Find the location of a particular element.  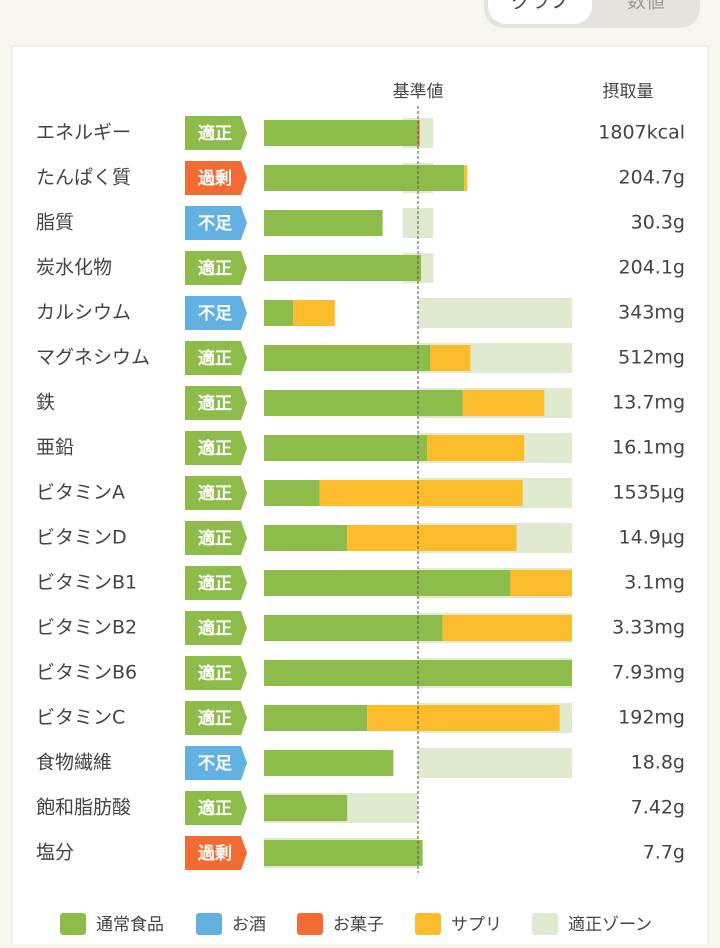

category-label: たんぱく質 is located at coordinates (83, 178).